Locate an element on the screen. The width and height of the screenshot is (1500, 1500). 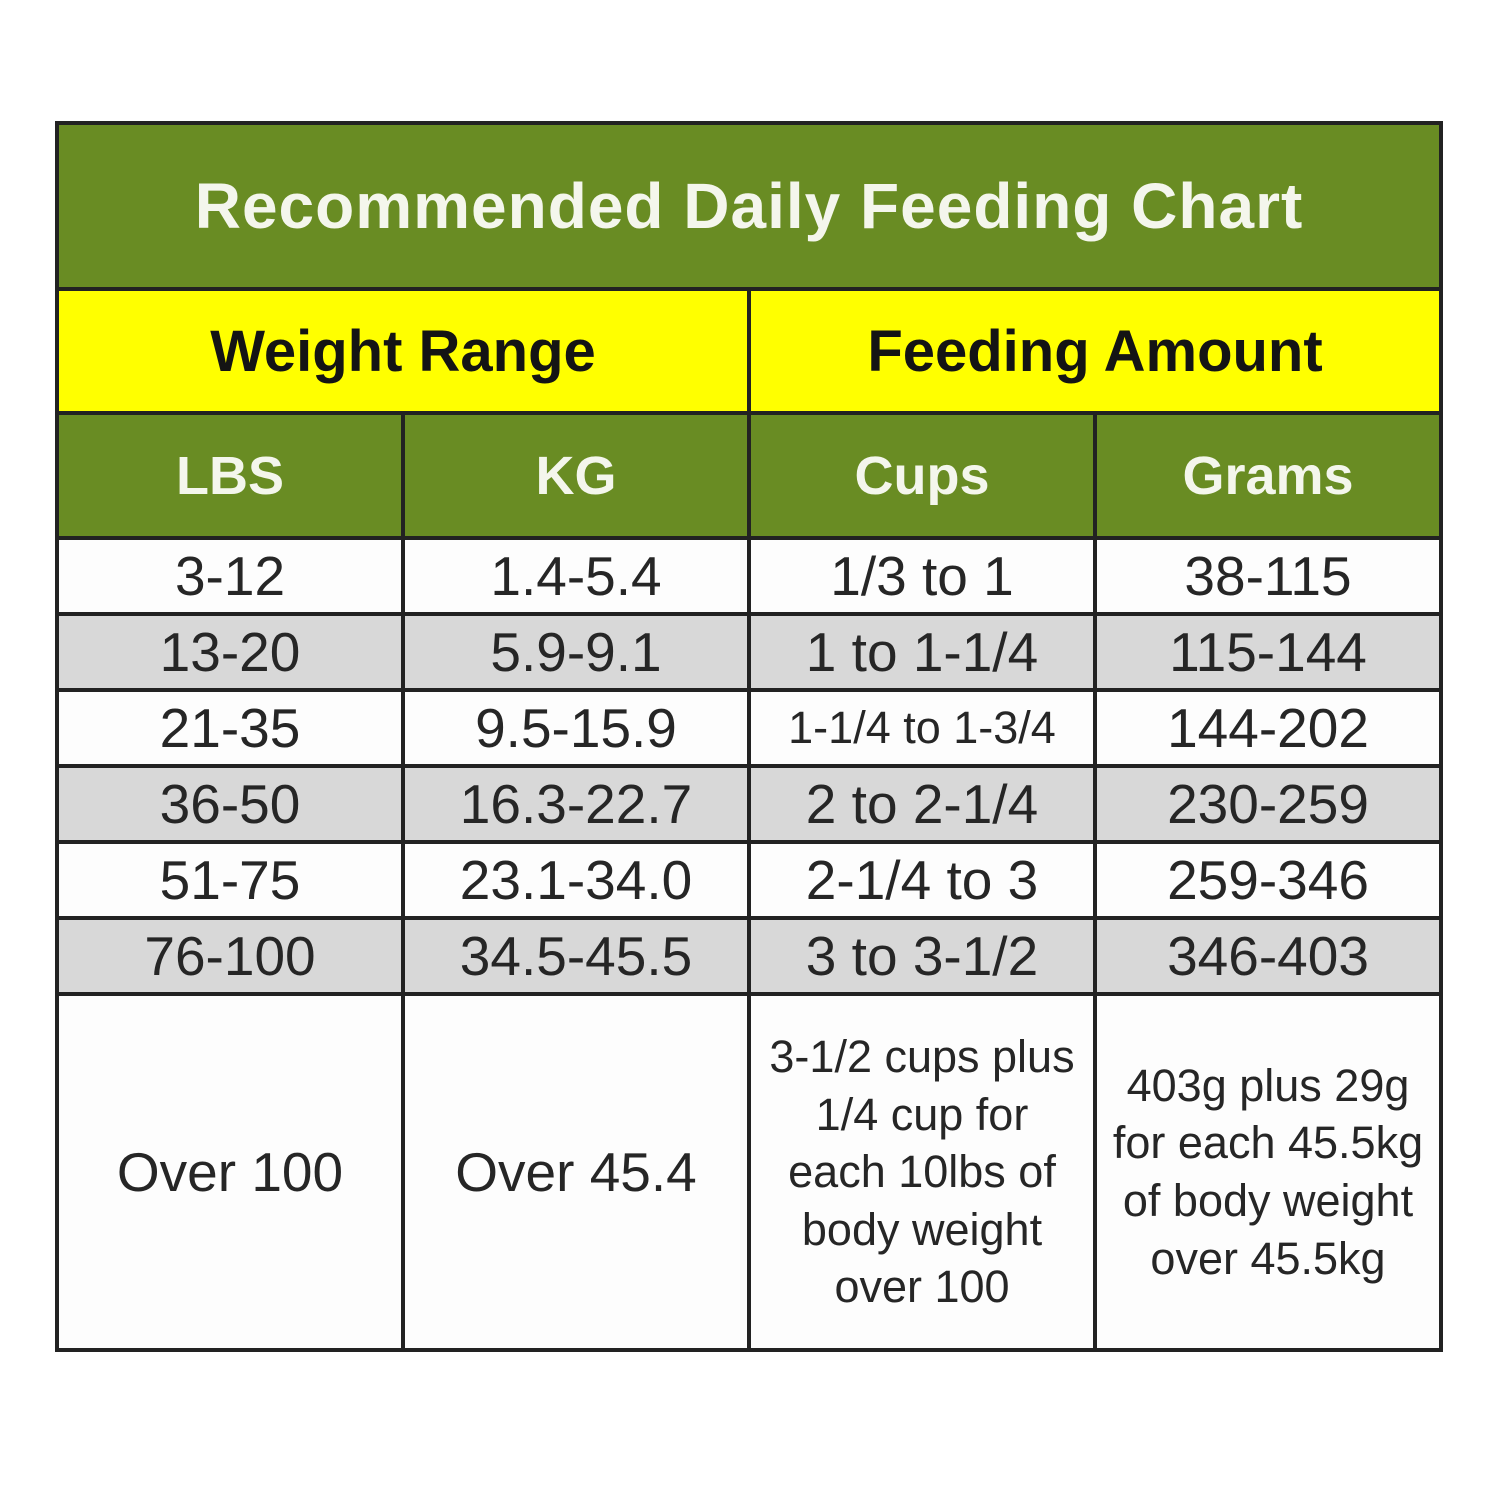
title-row: Recommended Daily Feeding Chart is located at coordinates (749, 206).